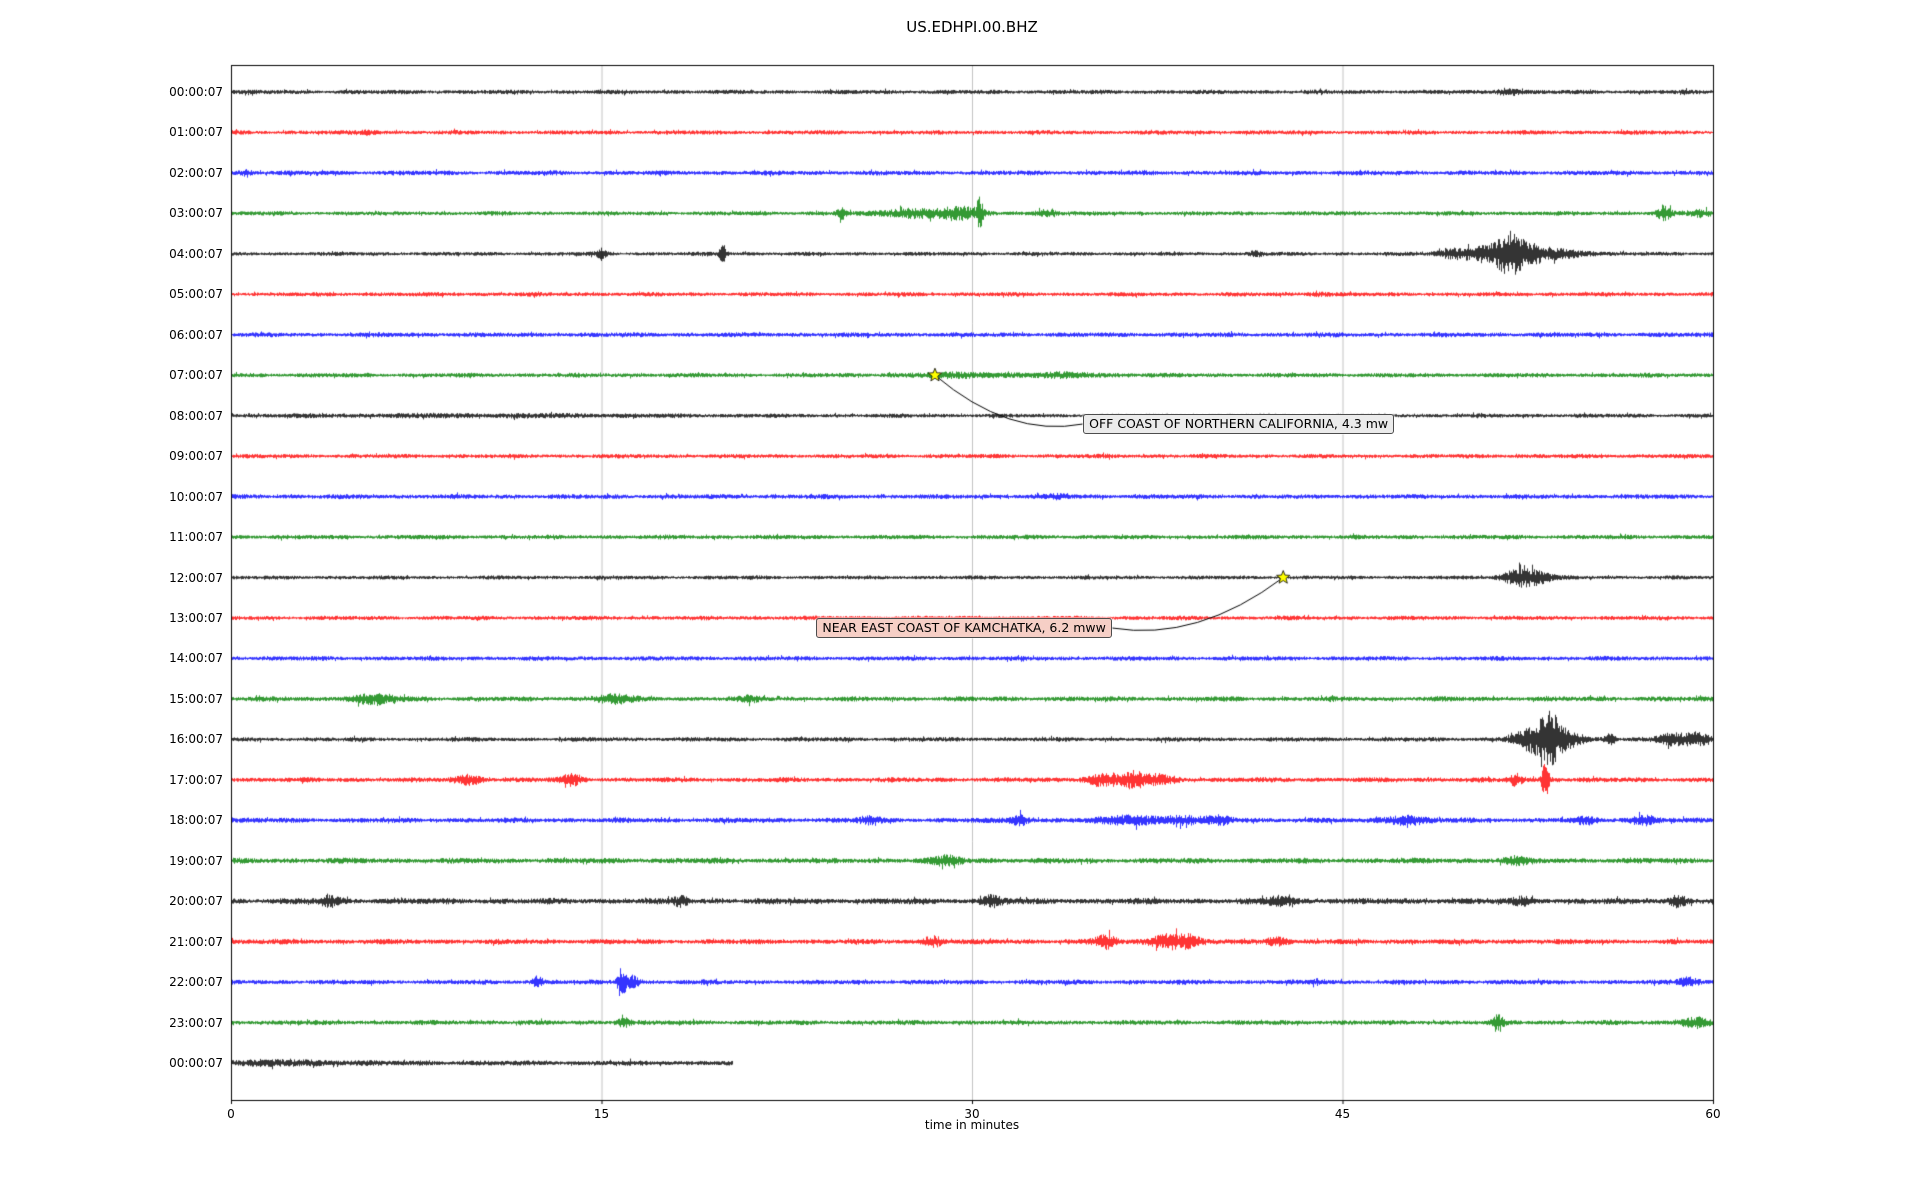 The height and width of the screenshot is (1200, 1920). What do you see at coordinates (196, 901) in the screenshot?
I see `row-label: 20:00:07` at bounding box center [196, 901].